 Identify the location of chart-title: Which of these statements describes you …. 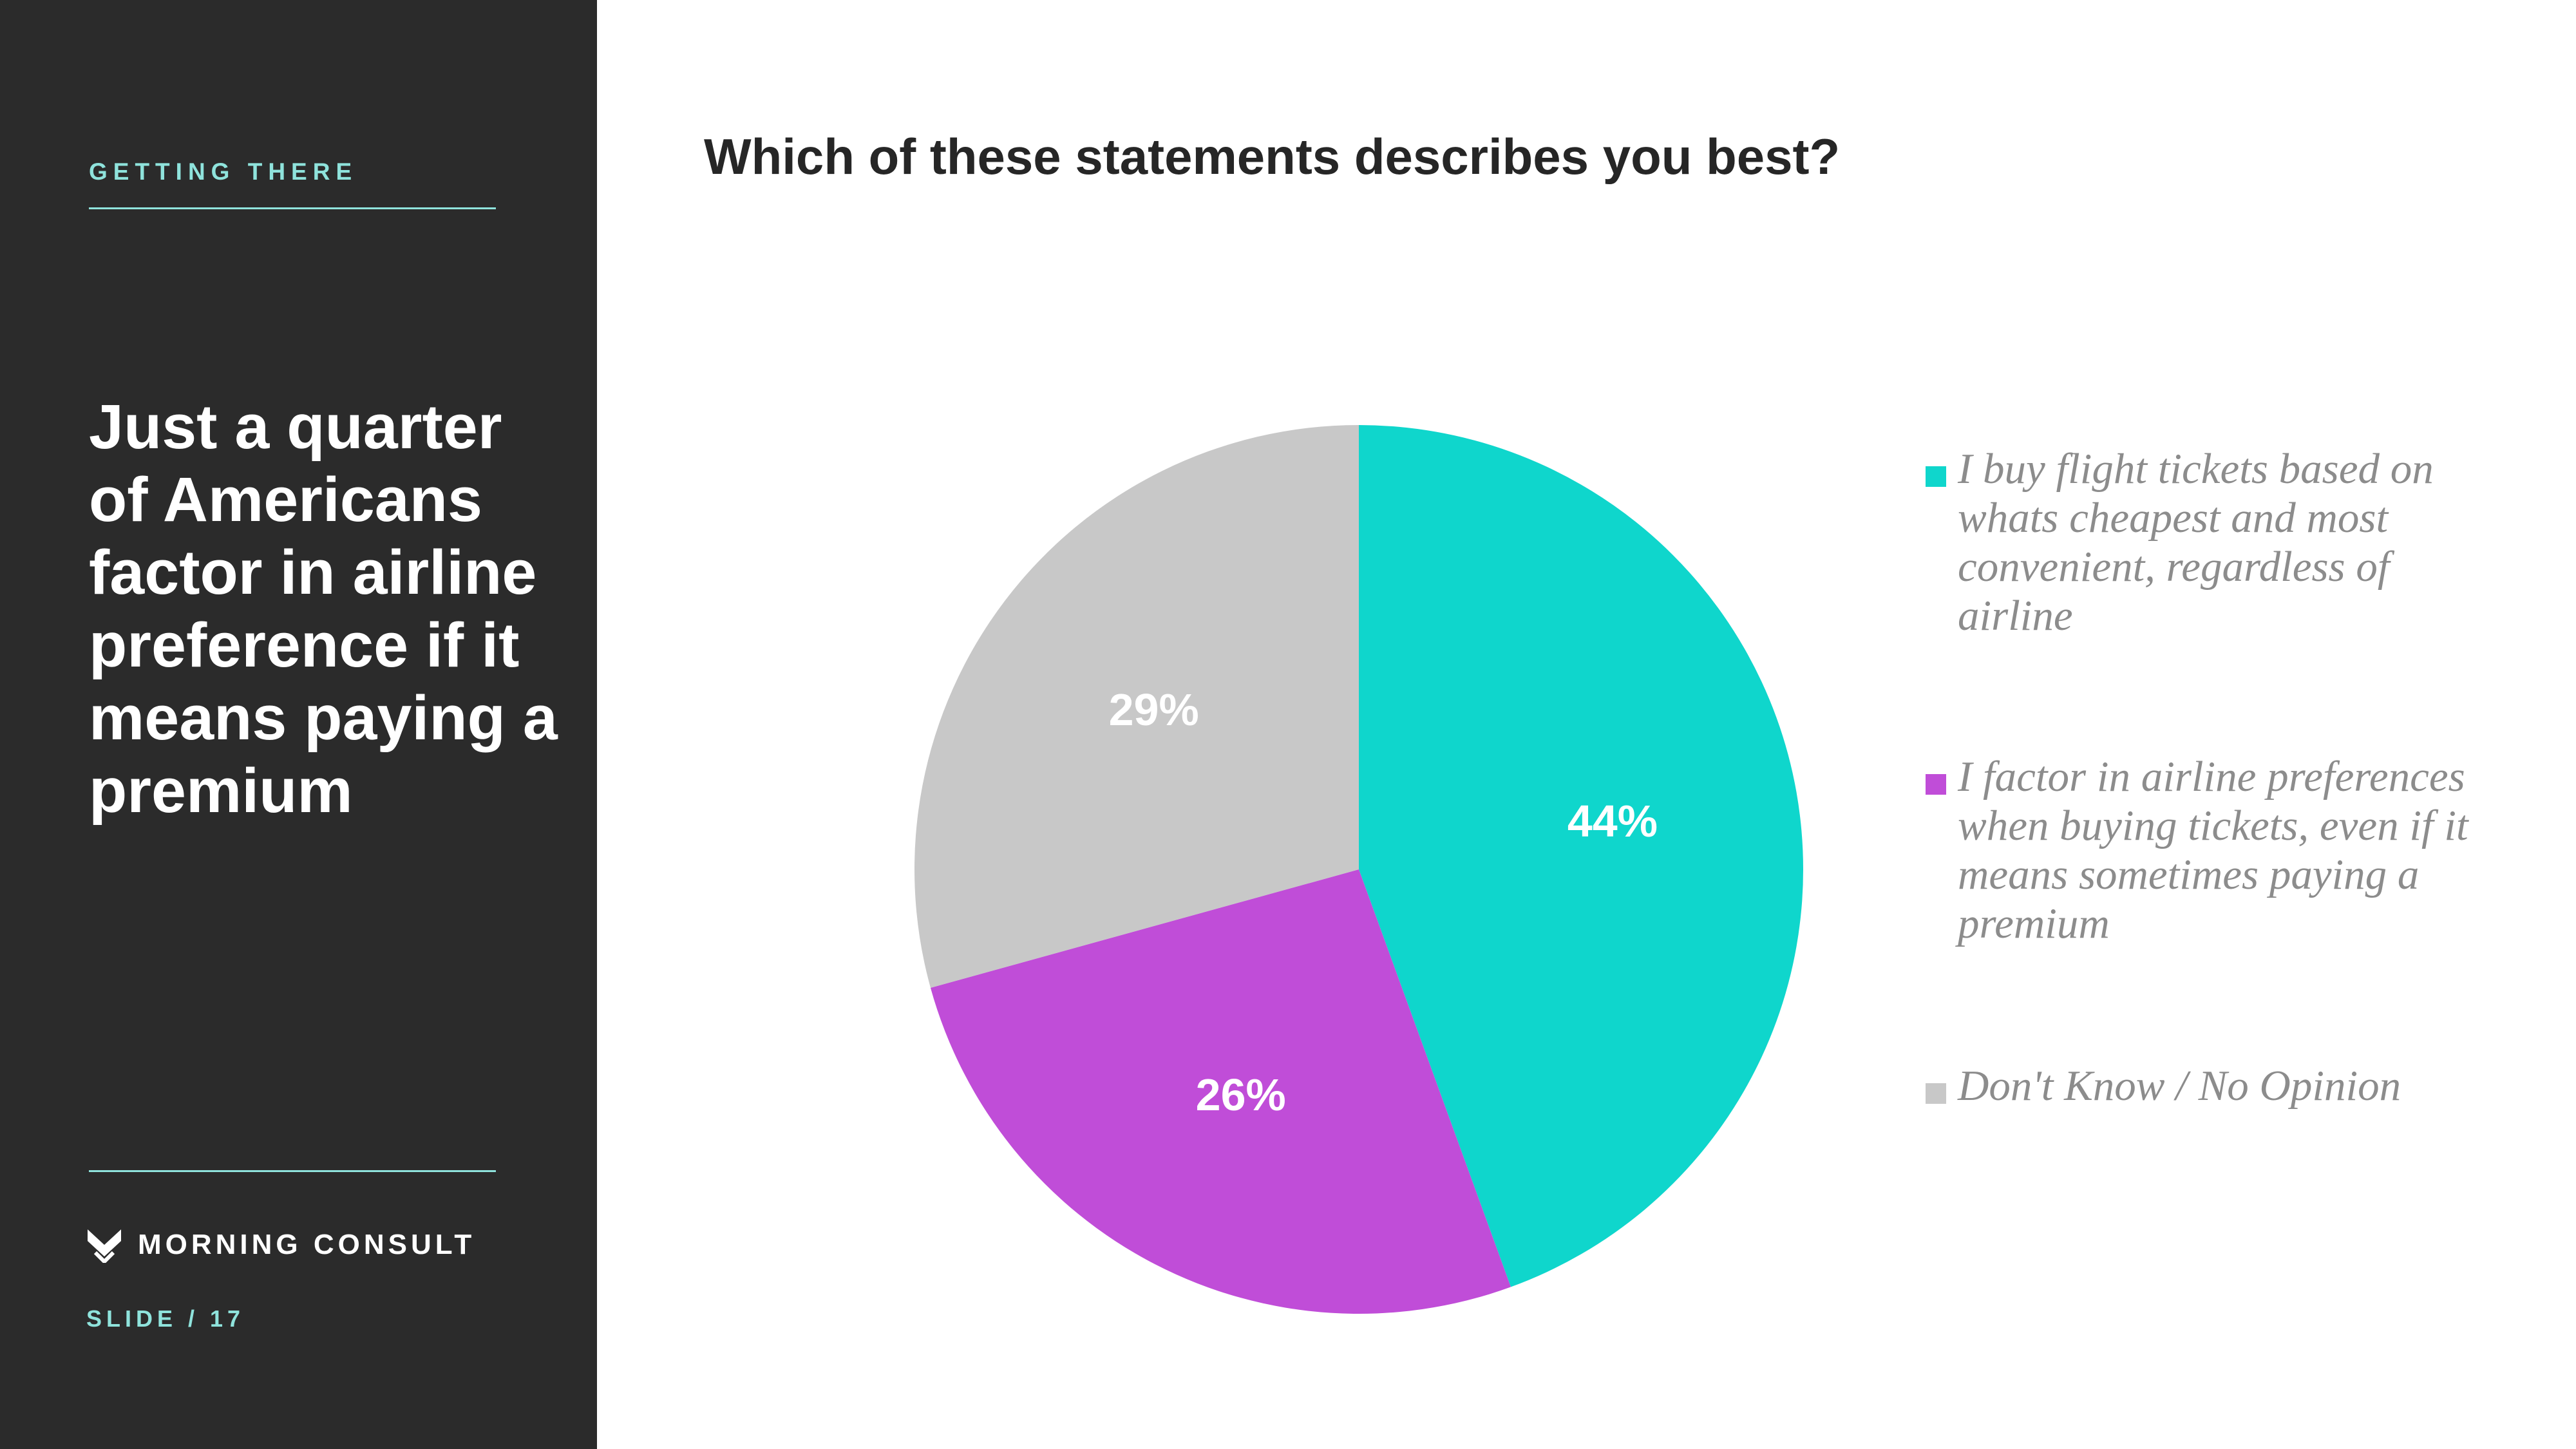
(1272, 156).